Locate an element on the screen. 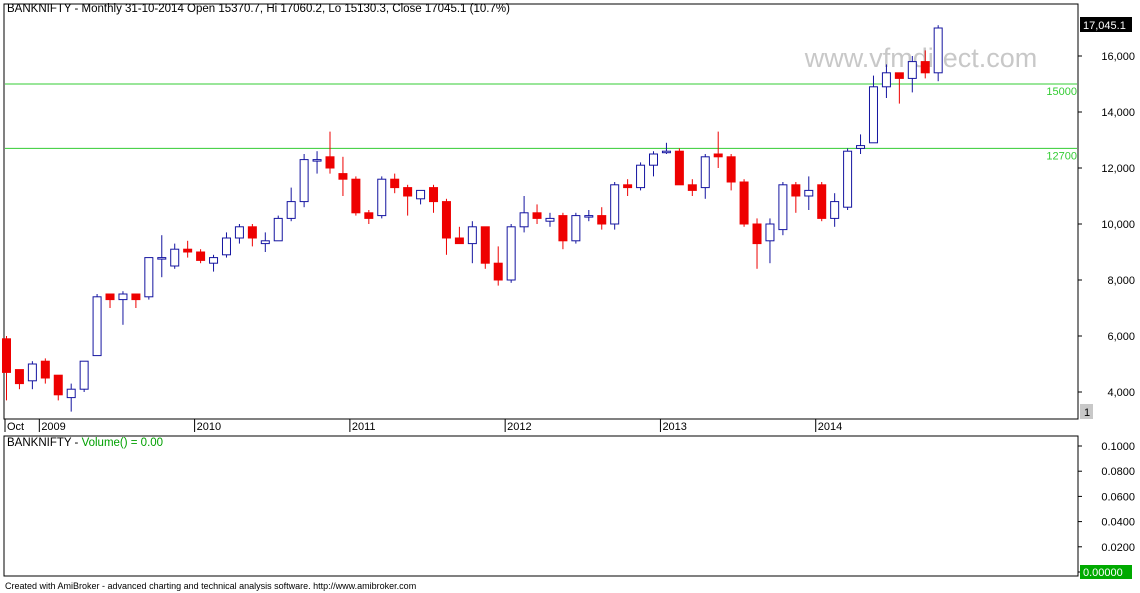 The width and height of the screenshot is (1140, 593). last-price-tag: 17,045.1 is located at coordinates (1104, 26).